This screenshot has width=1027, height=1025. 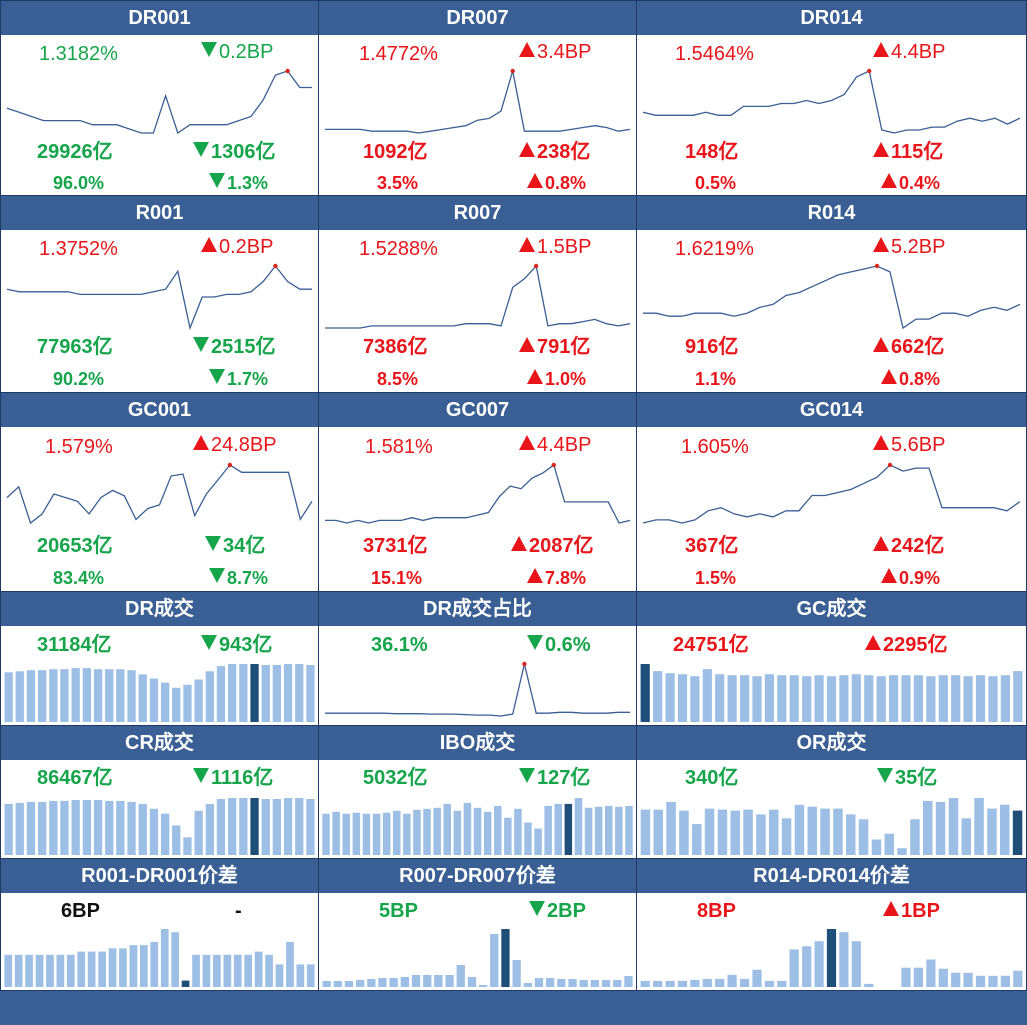 What do you see at coordinates (79, 578) in the screenshot?
I see `share-value: 83.4%` at bounding box center [79, 578].